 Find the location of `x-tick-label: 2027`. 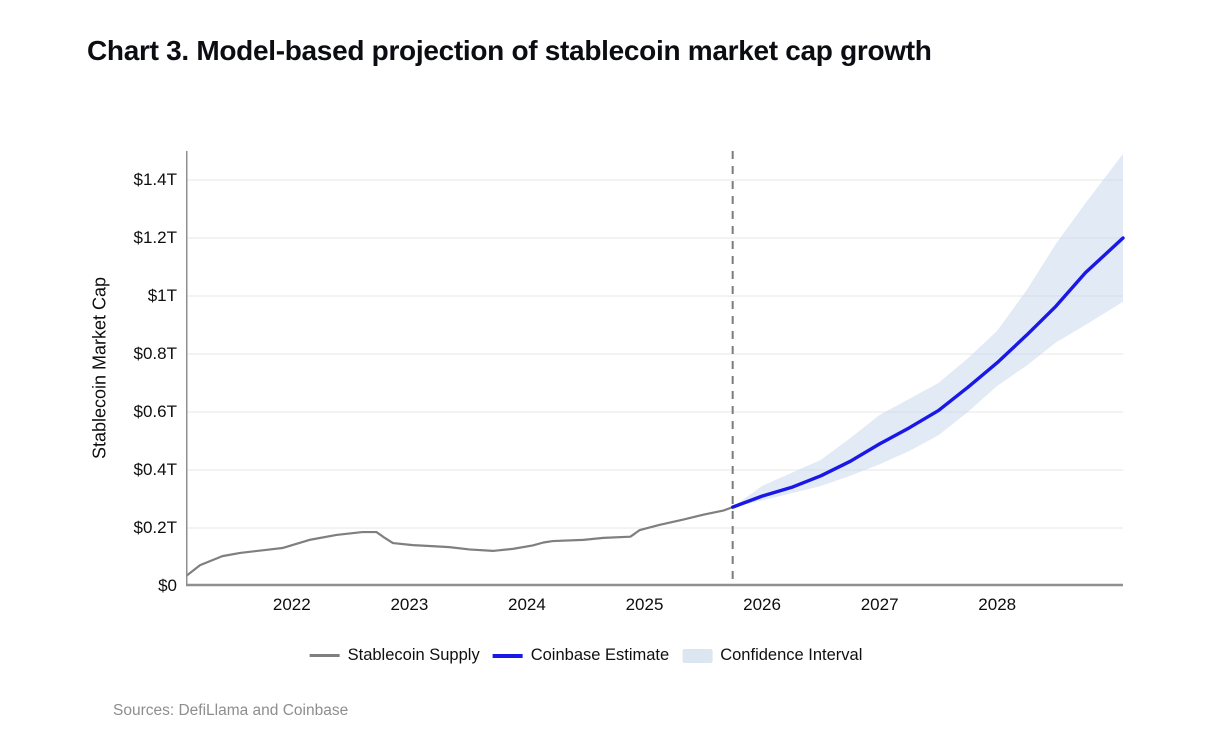

x-tick-label: 2027 is located at coordinates (879, 604).